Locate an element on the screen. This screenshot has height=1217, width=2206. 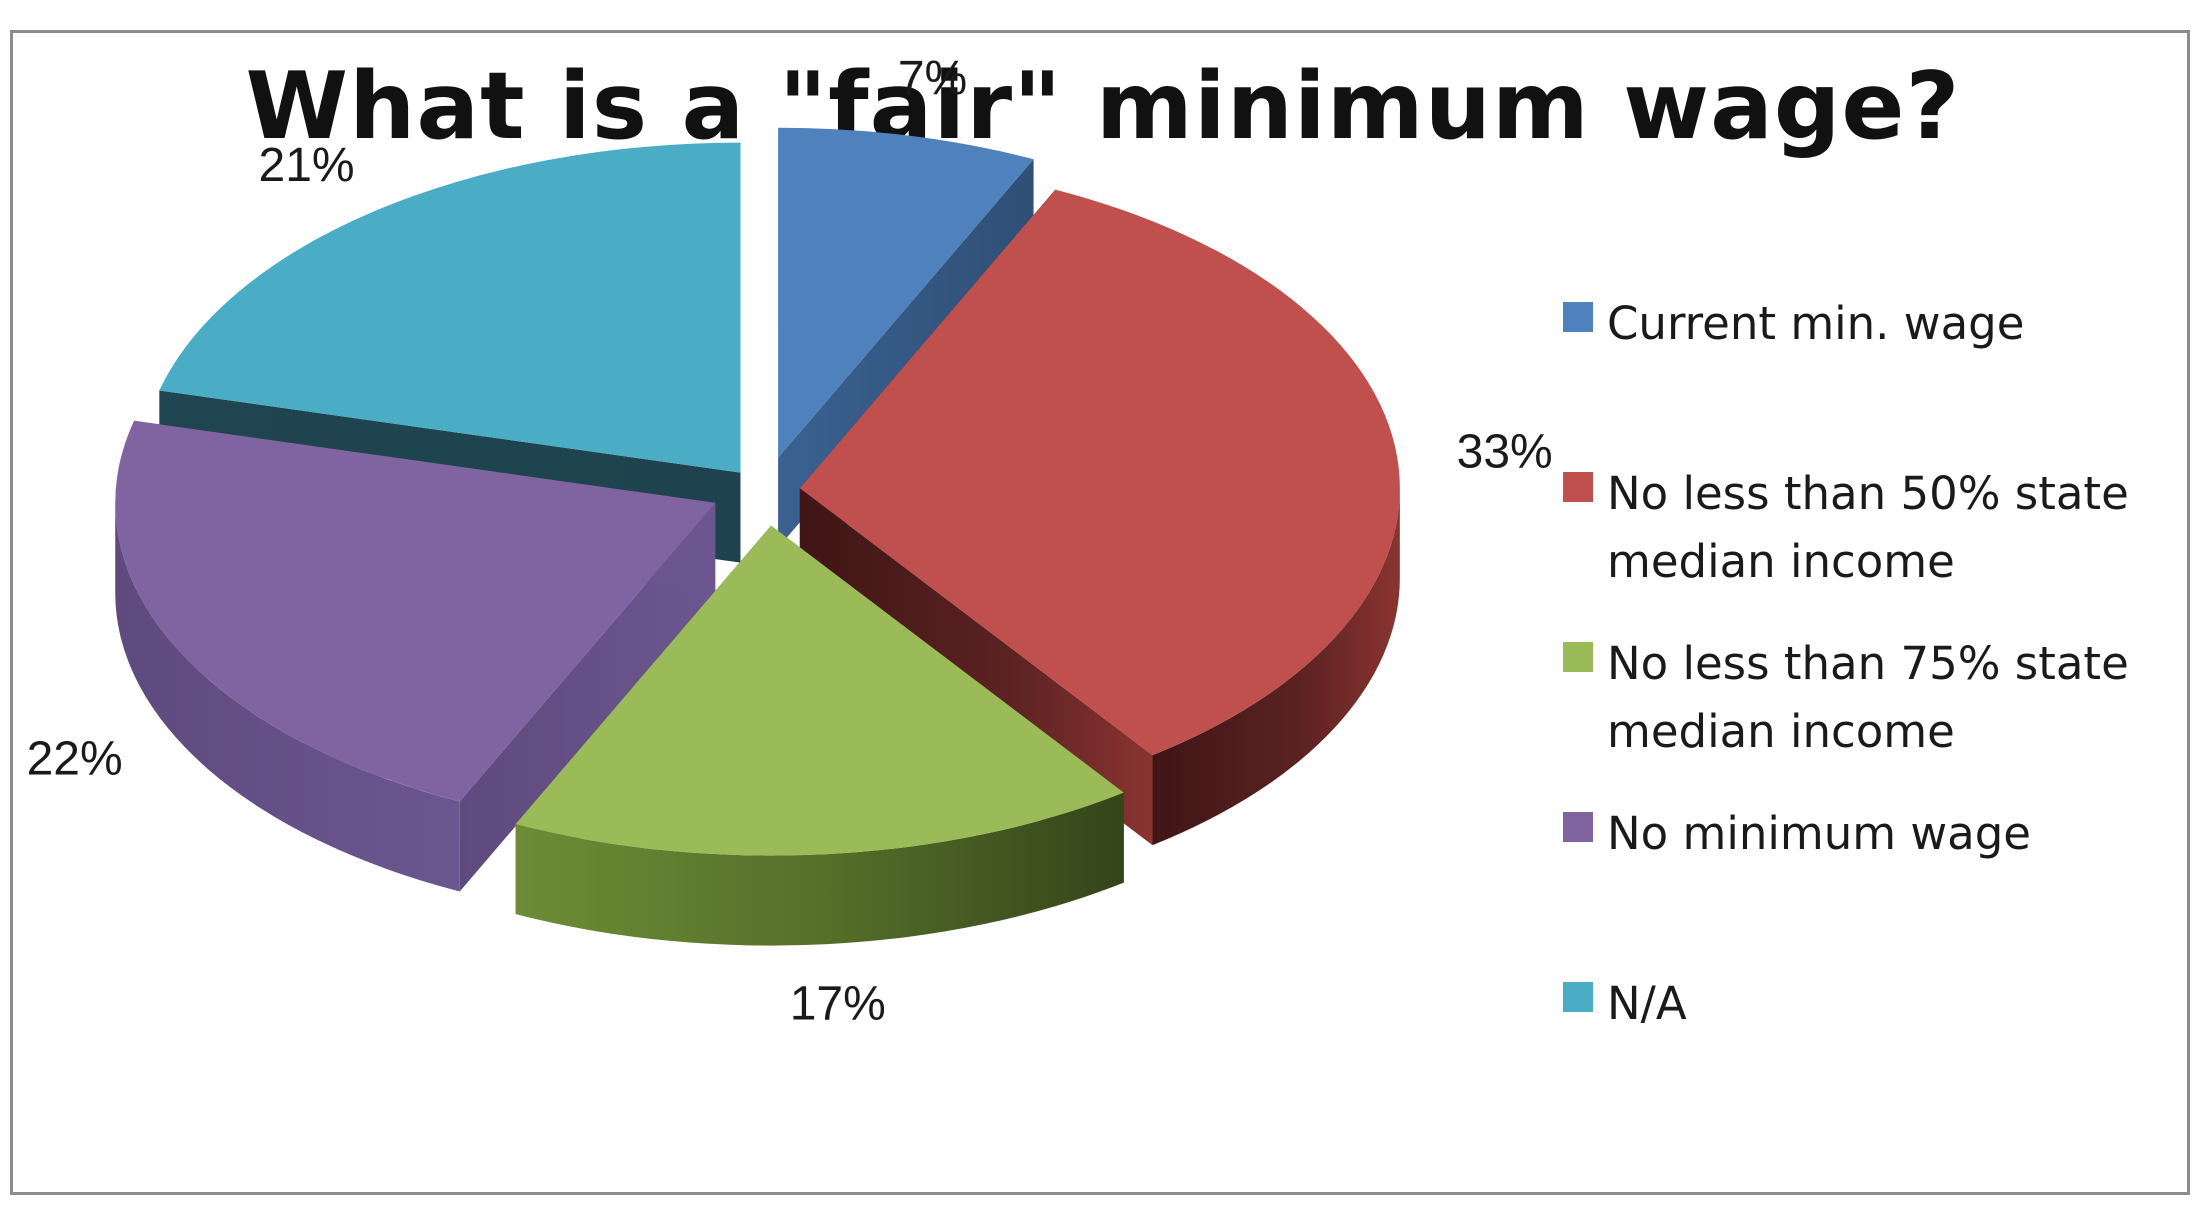
chart-title: What is a "fair" minimum wage? is located at coordinates (1103, 106).